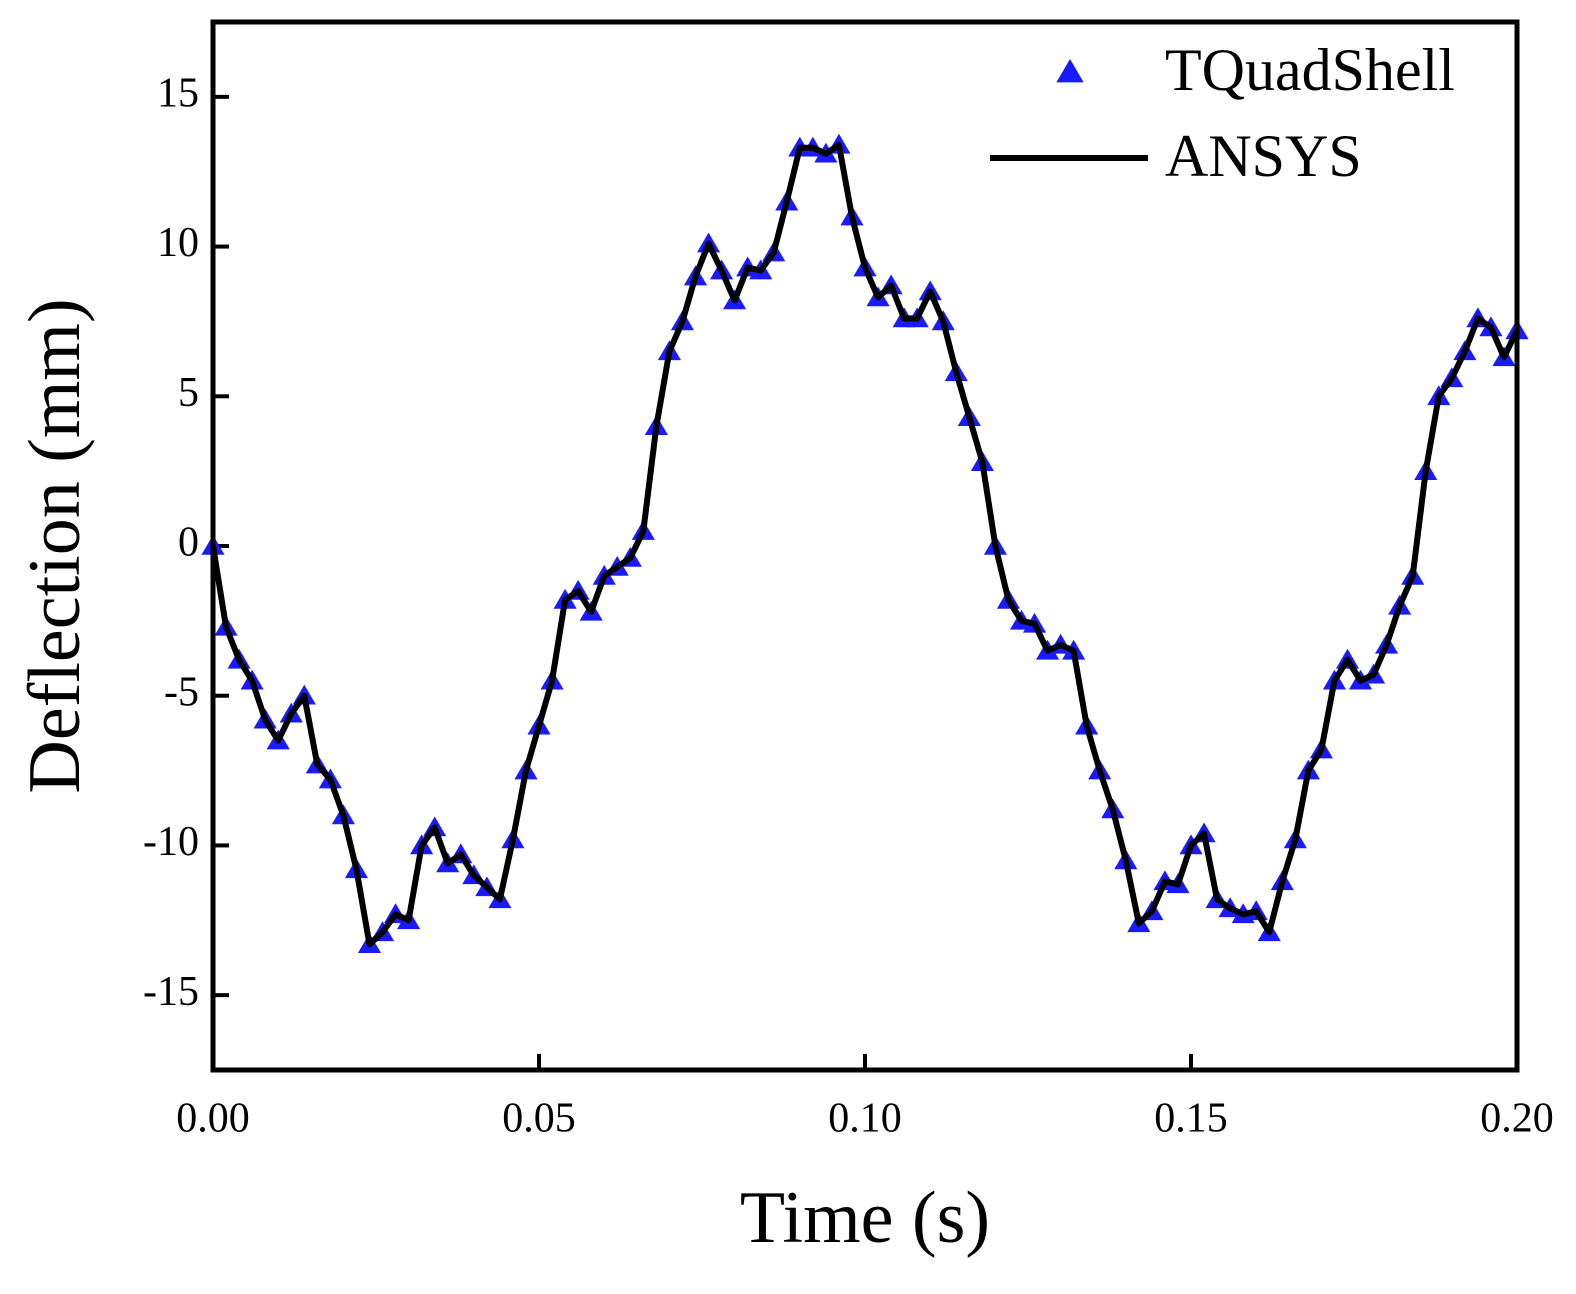 Image resolution: width=1576 pixels, height=1294 pixels. Describe the element at coordinates (1310, 70) in the screenshot. I see `legend-label: TQuadShell` at that location.